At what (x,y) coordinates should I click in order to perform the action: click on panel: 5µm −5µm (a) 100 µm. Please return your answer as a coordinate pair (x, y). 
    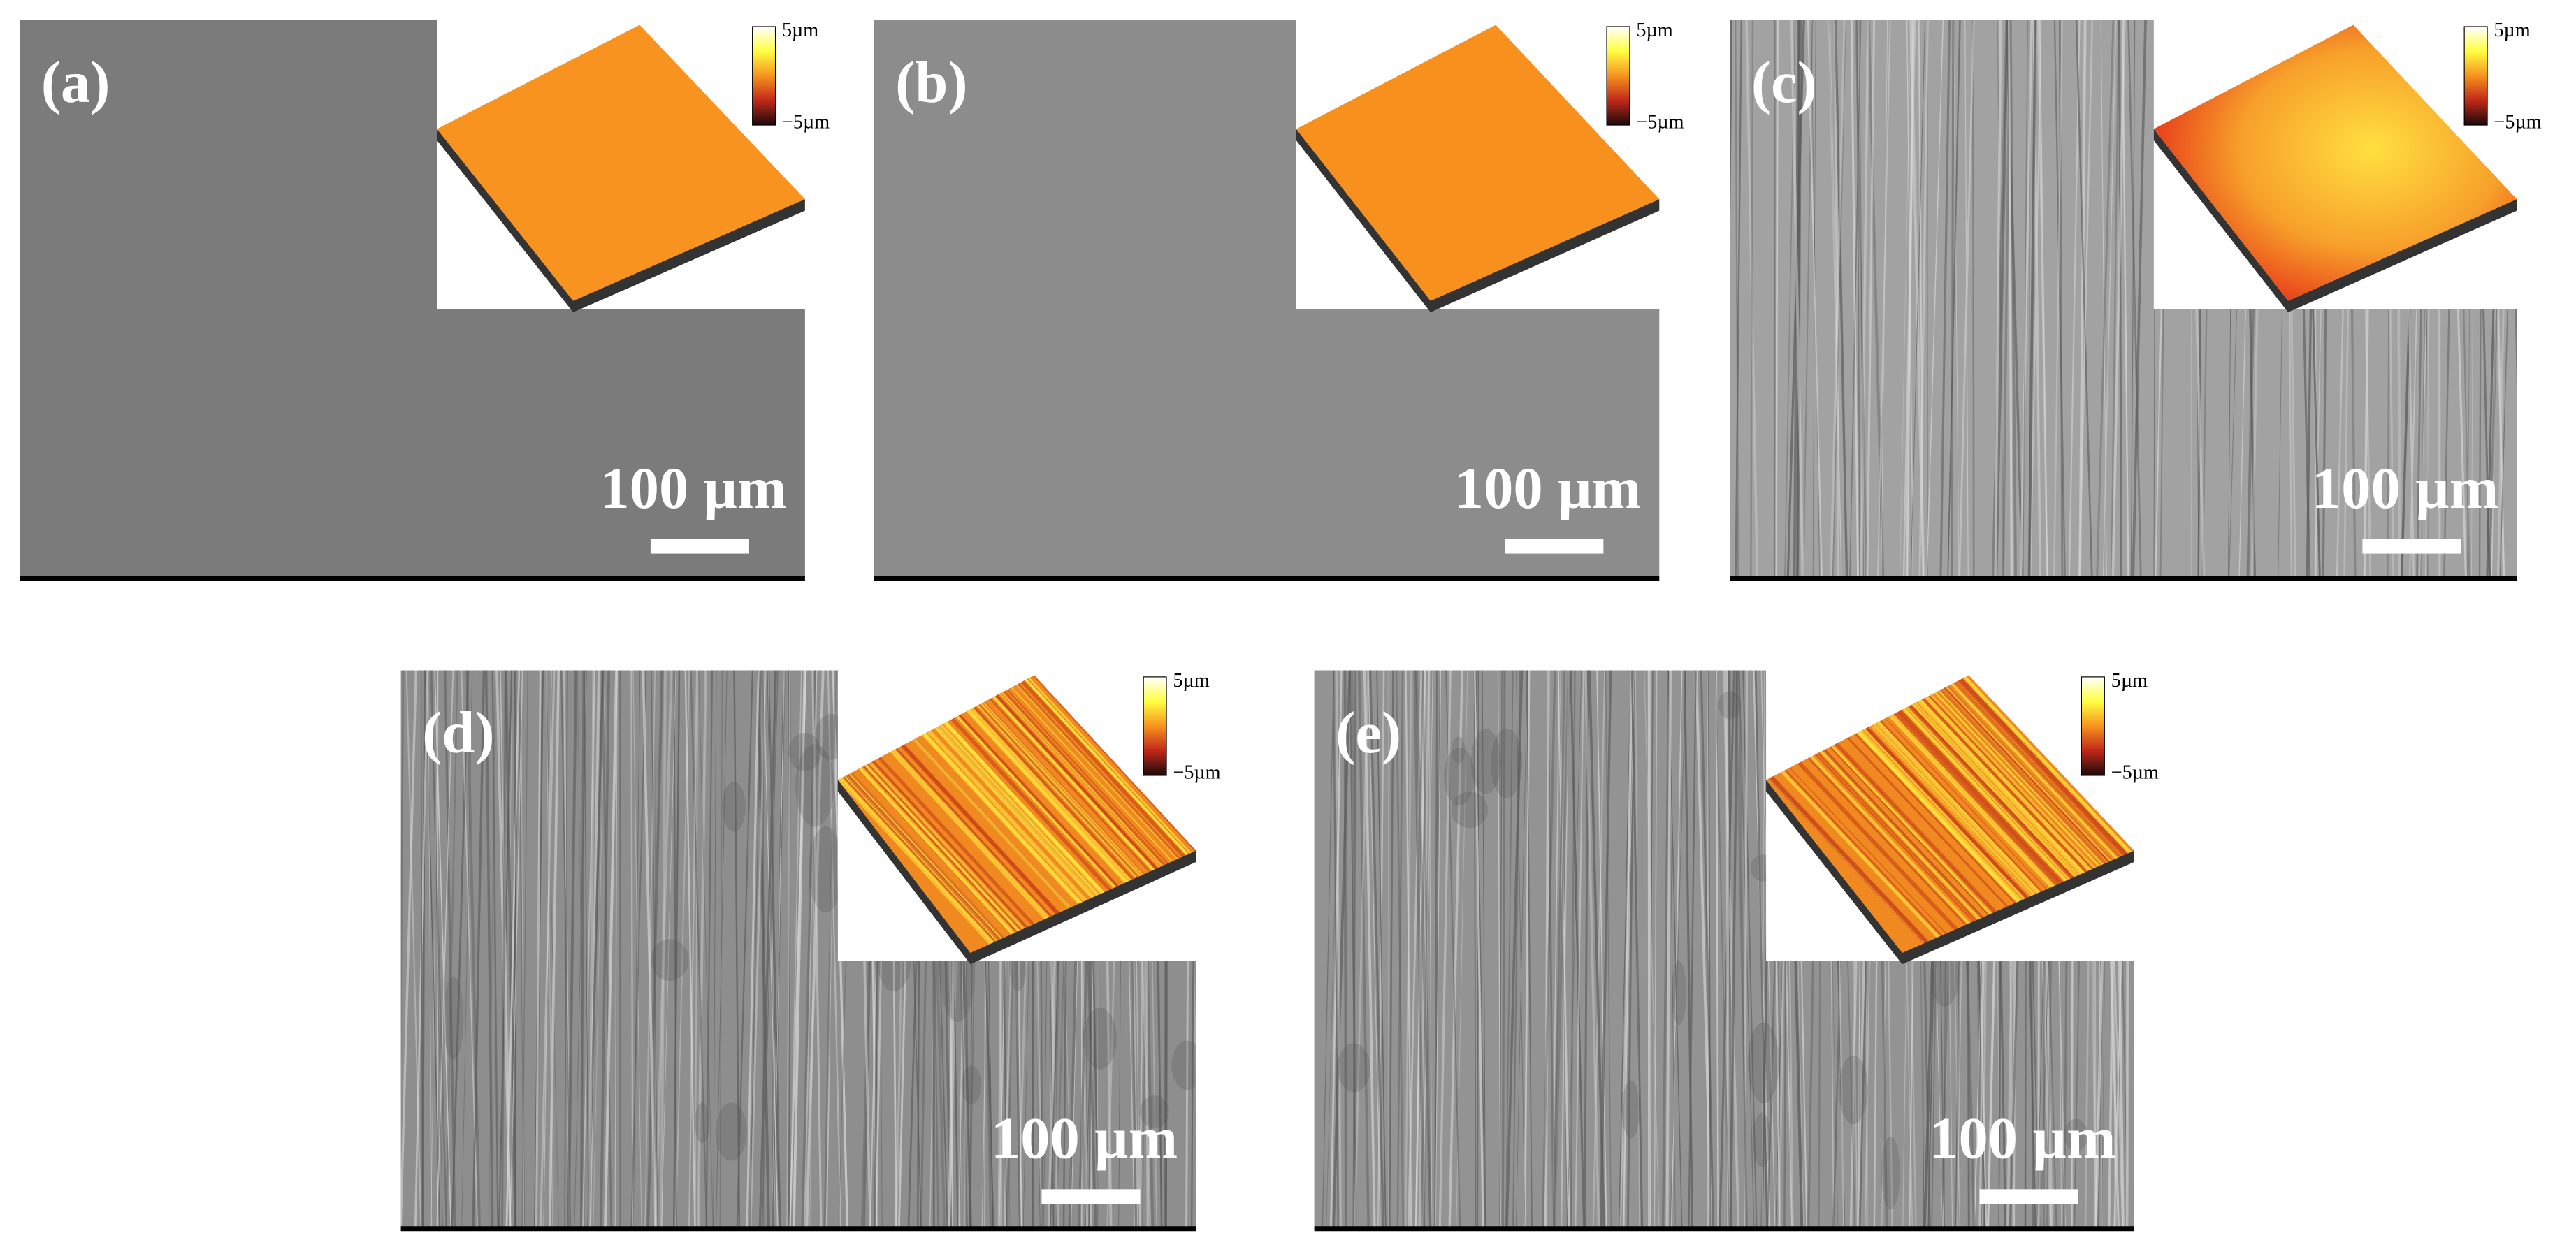
    Looking at the image, I should click on (425, 300).